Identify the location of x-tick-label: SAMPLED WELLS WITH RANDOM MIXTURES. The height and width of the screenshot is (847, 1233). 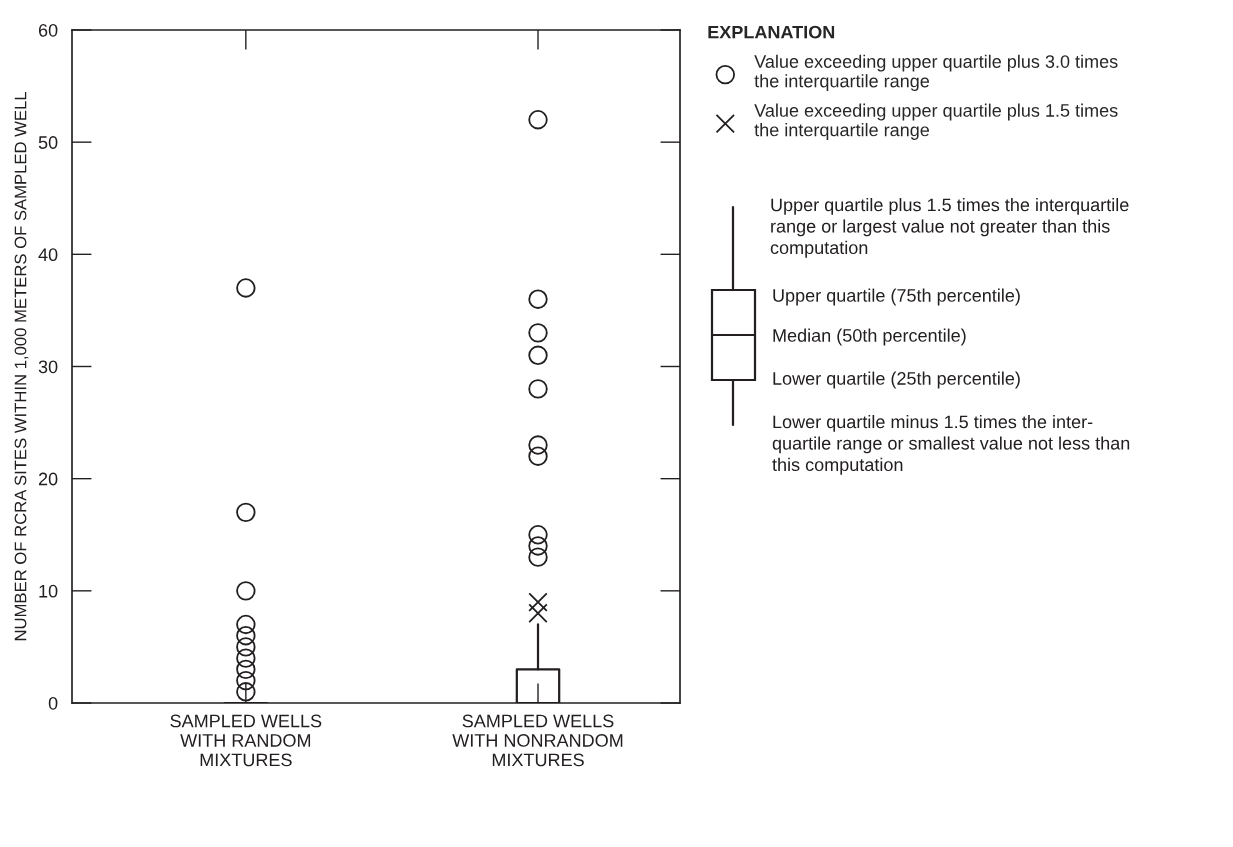
(246, 740).